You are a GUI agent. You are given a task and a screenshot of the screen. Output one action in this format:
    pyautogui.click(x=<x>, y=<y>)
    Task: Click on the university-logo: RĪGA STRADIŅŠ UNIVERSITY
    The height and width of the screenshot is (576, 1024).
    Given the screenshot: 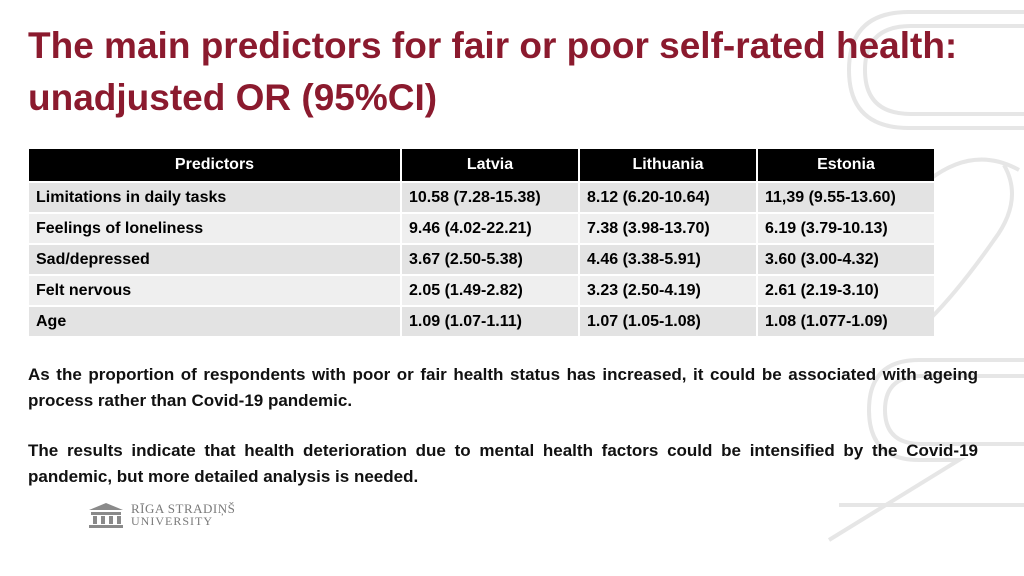 What is the action you would take?
    pyautogui.click(x=161, y=515)
    